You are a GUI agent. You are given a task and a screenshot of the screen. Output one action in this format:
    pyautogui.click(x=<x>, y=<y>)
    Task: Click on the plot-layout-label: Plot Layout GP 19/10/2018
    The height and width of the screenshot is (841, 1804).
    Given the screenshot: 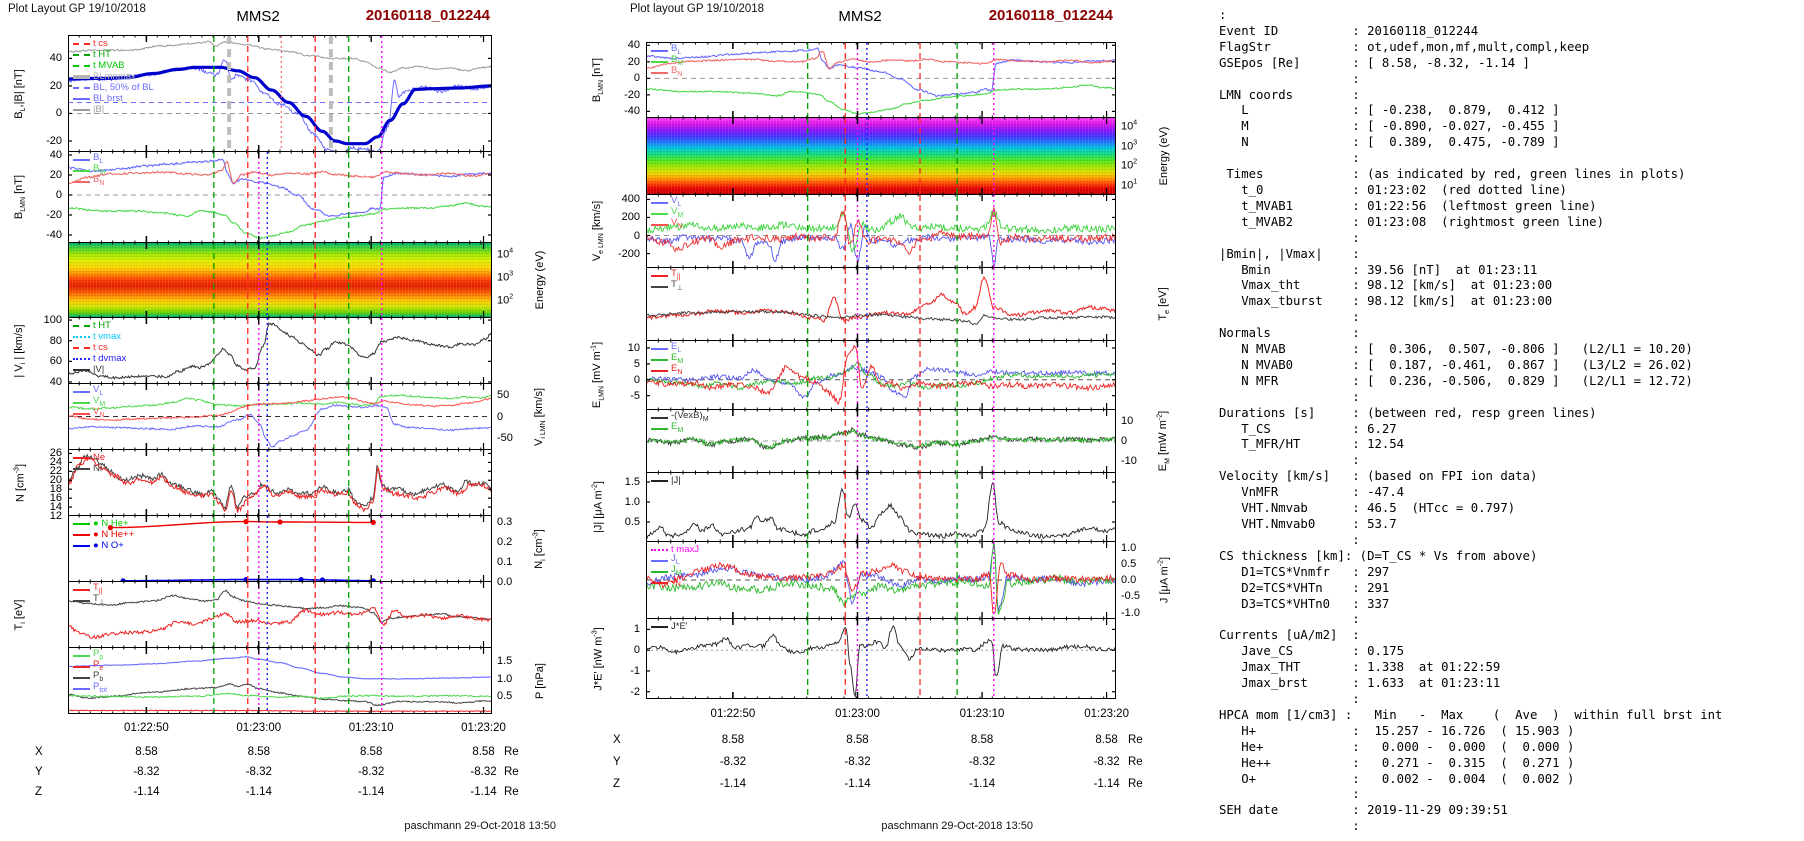 What is the action you would take?
    pyautogui.click(x=77, y=9)
    